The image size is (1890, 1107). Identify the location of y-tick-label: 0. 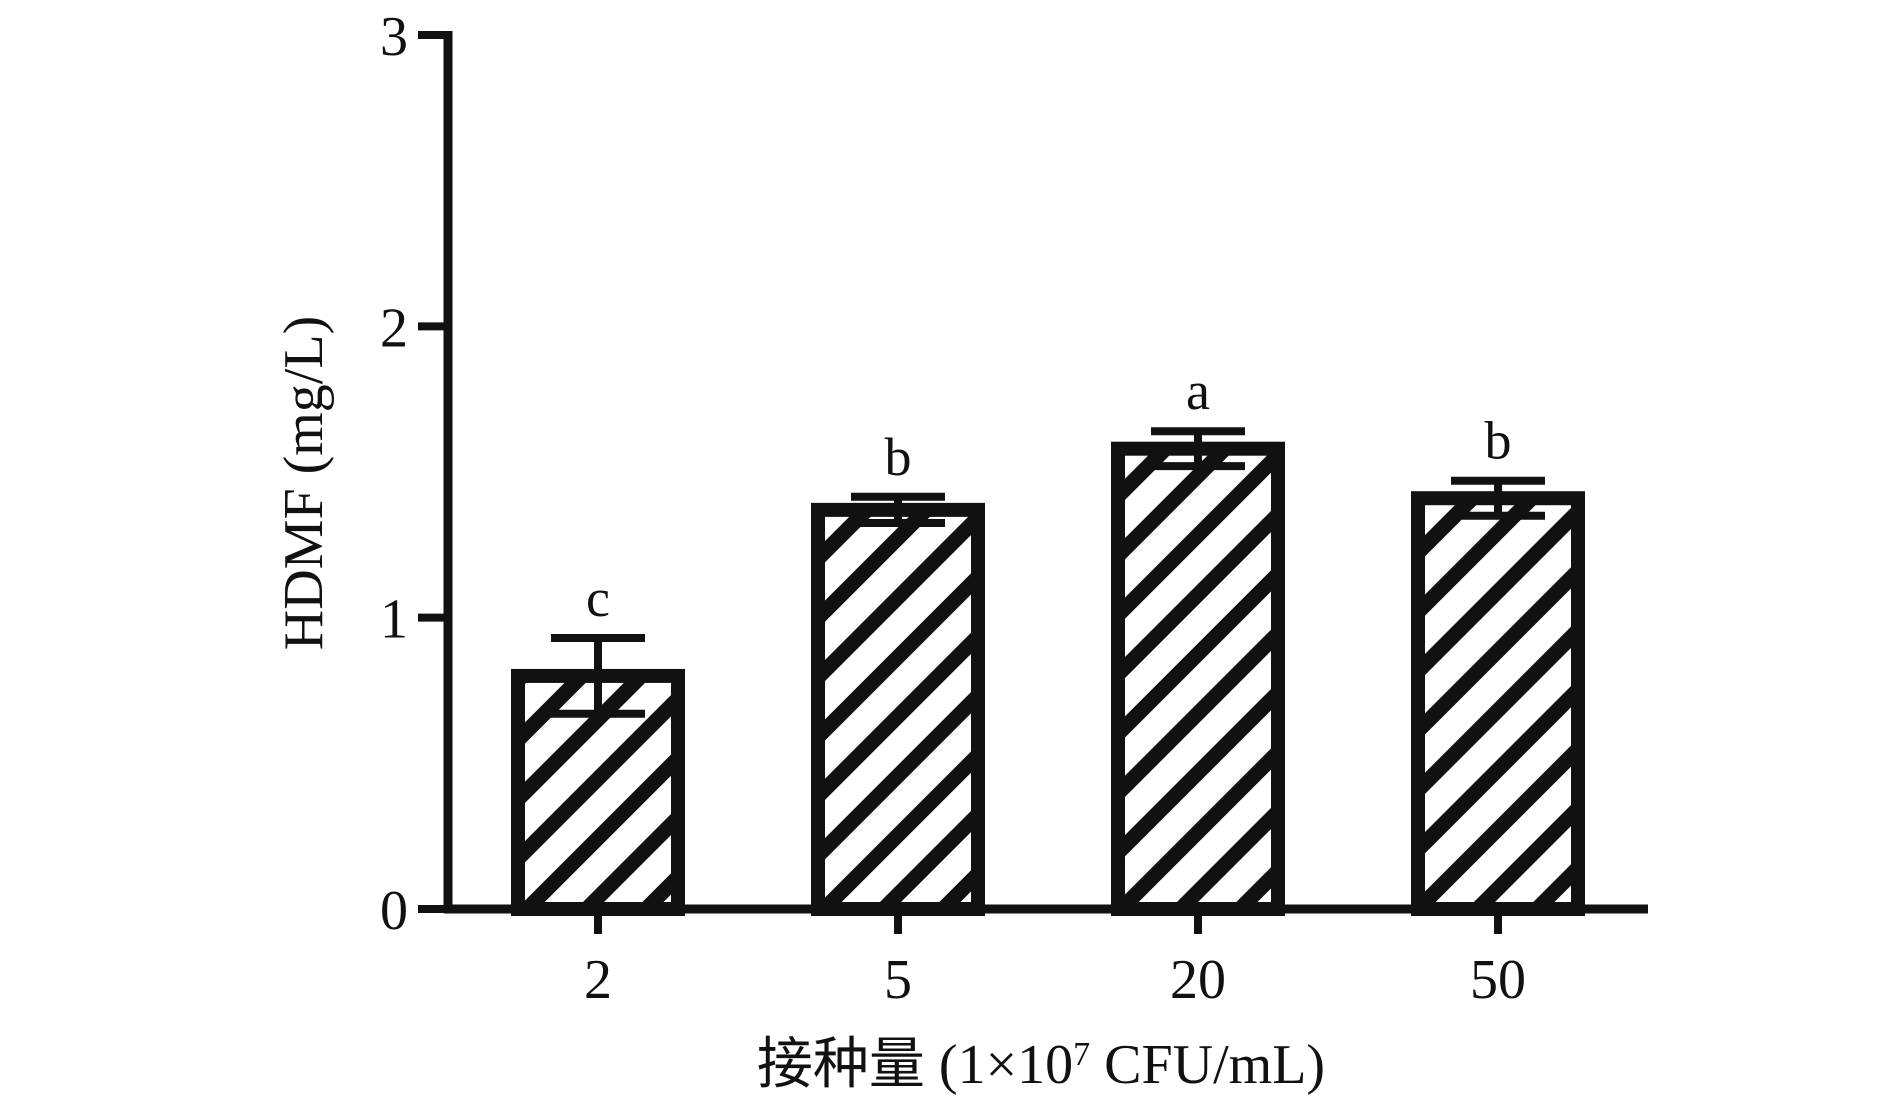
(394, 911).